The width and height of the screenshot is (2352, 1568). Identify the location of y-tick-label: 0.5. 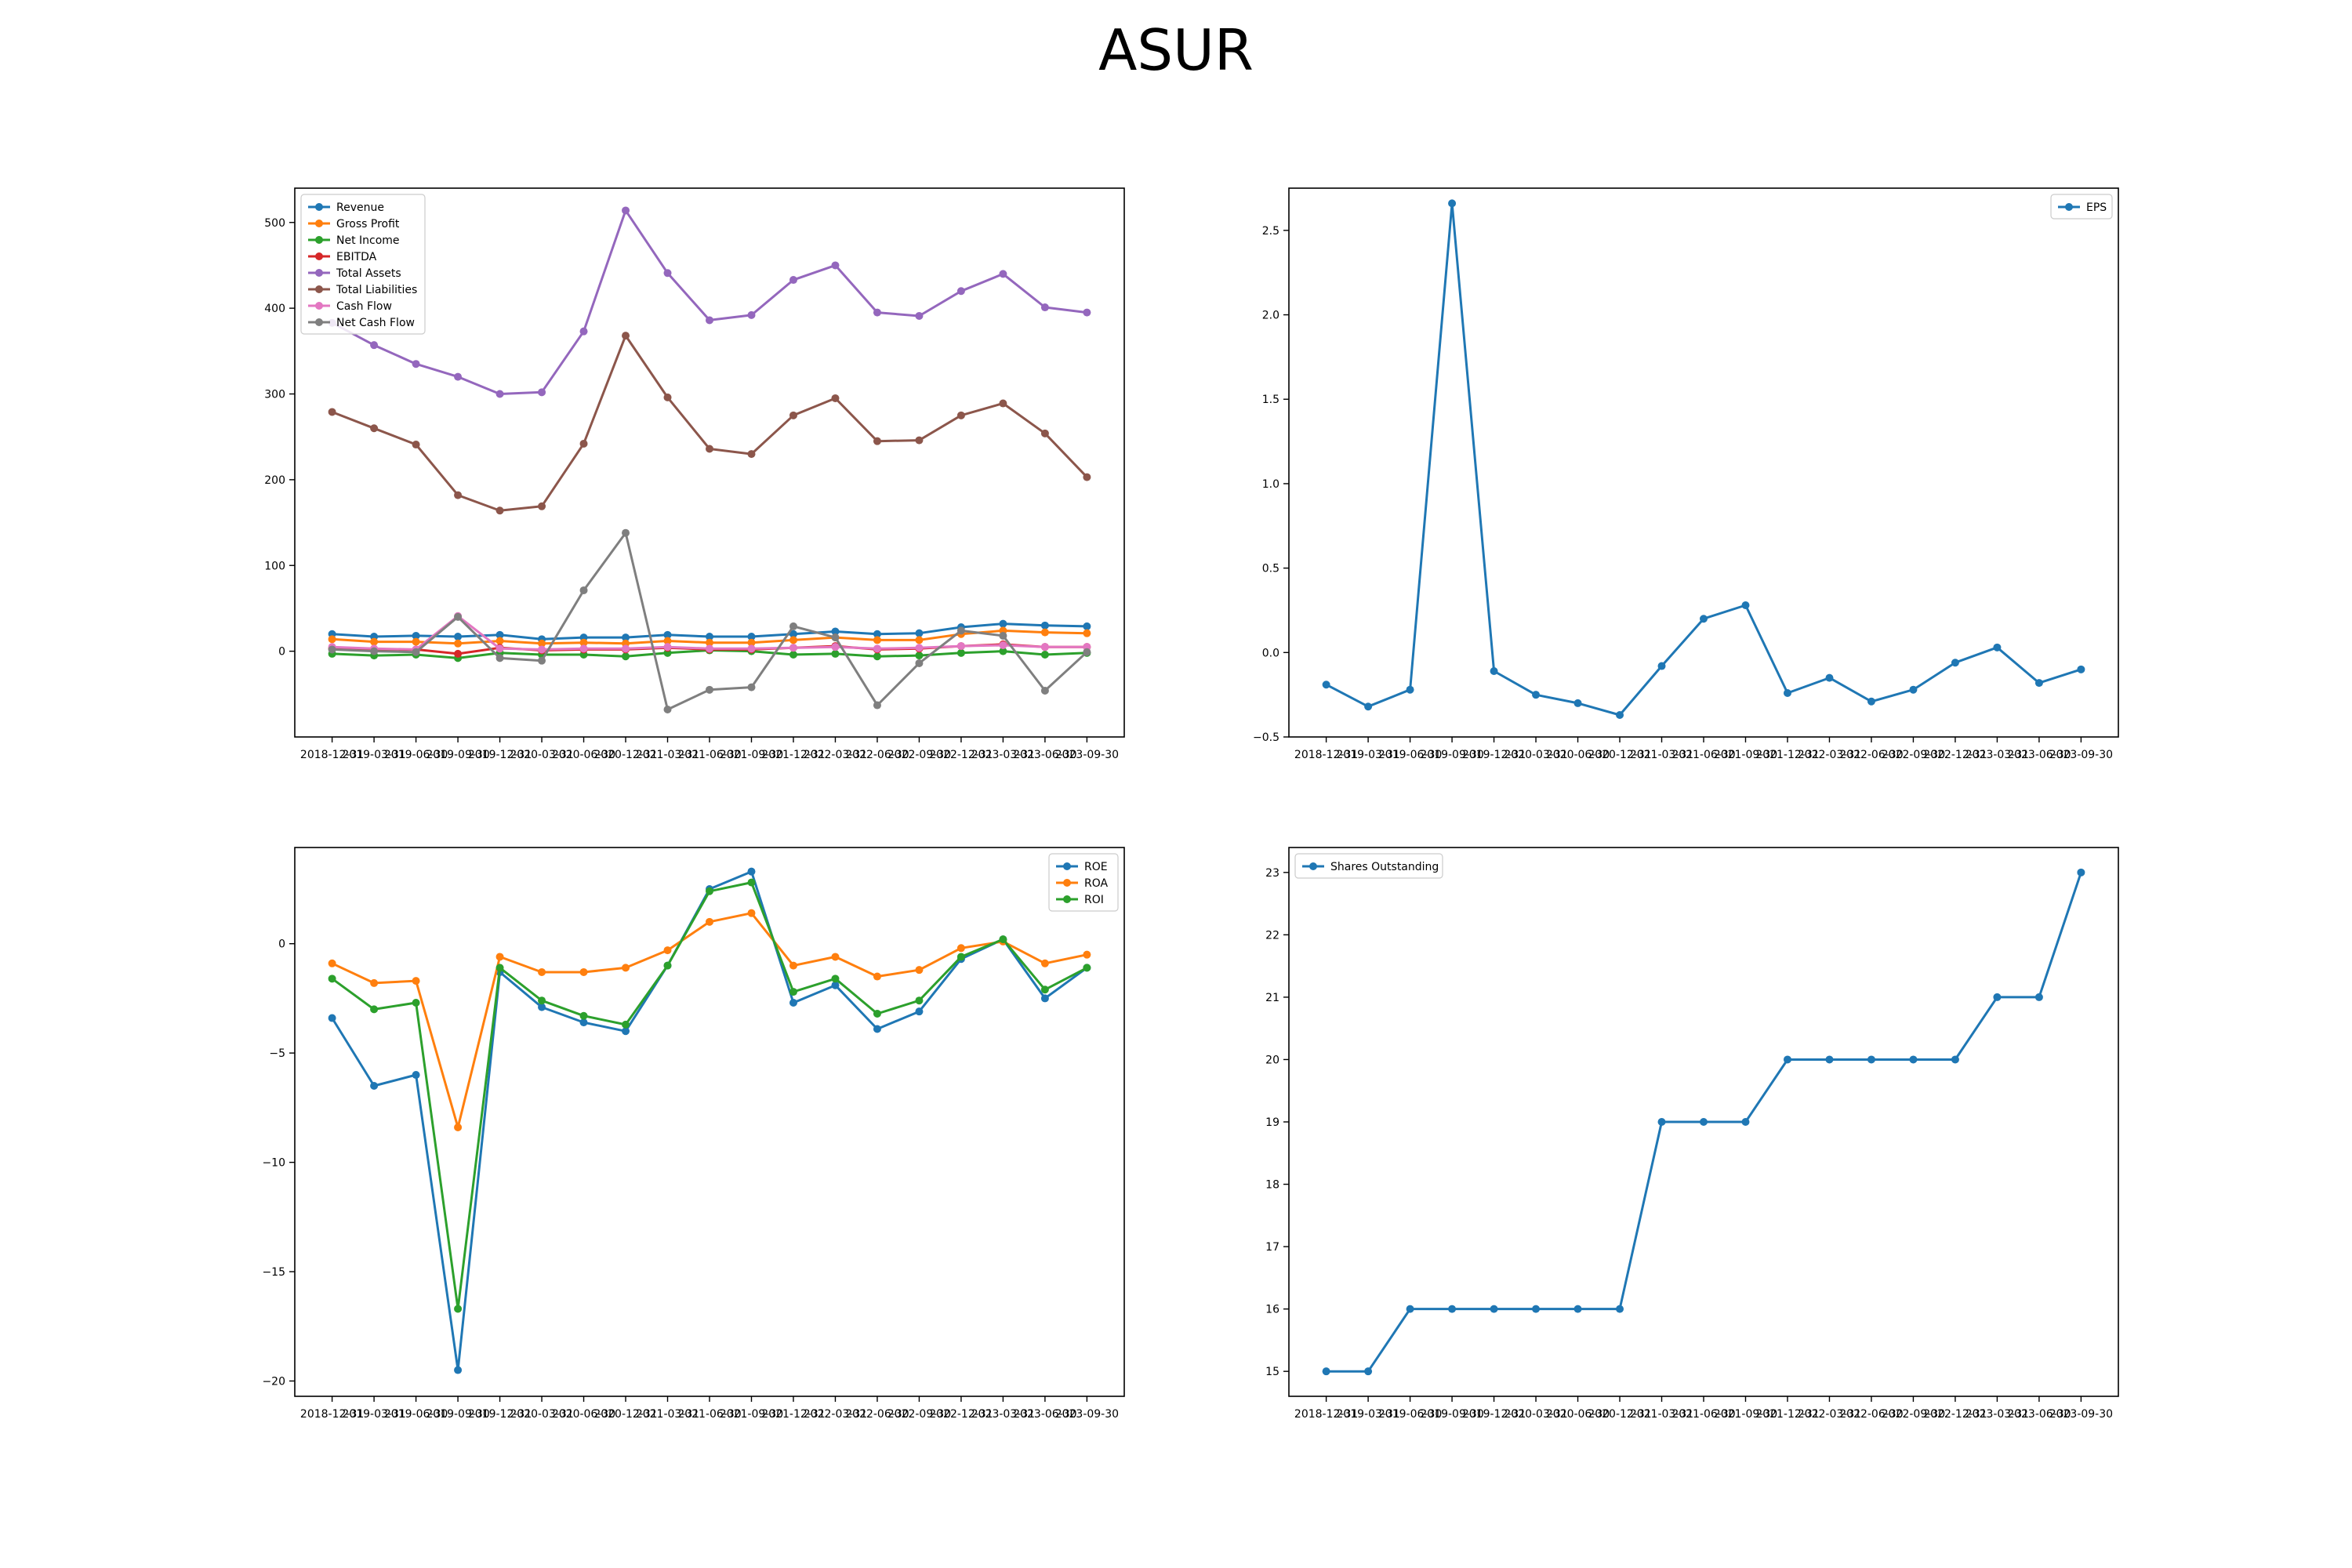
(1270, 569).